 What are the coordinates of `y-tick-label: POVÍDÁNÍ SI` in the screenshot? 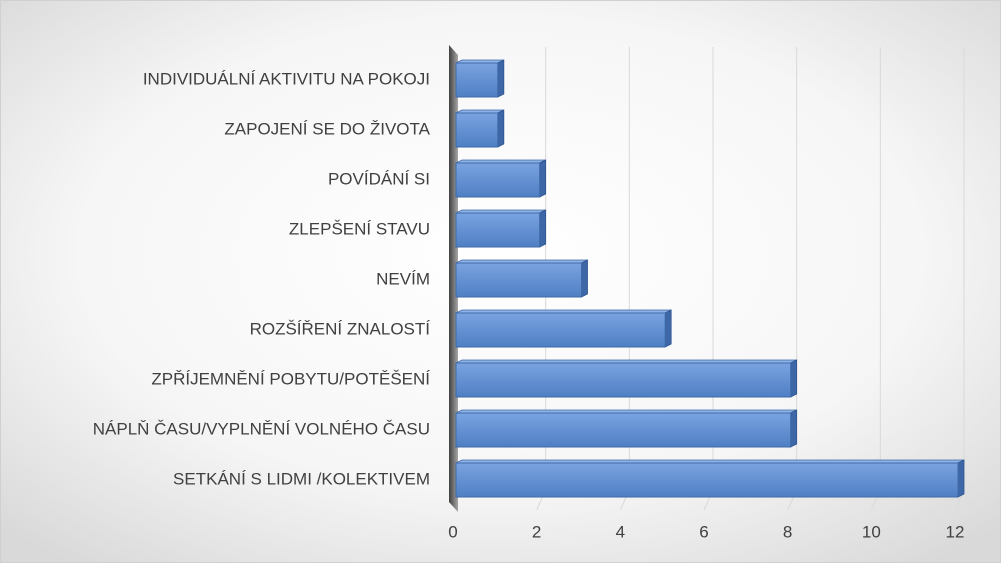 It's located at (379, 178).